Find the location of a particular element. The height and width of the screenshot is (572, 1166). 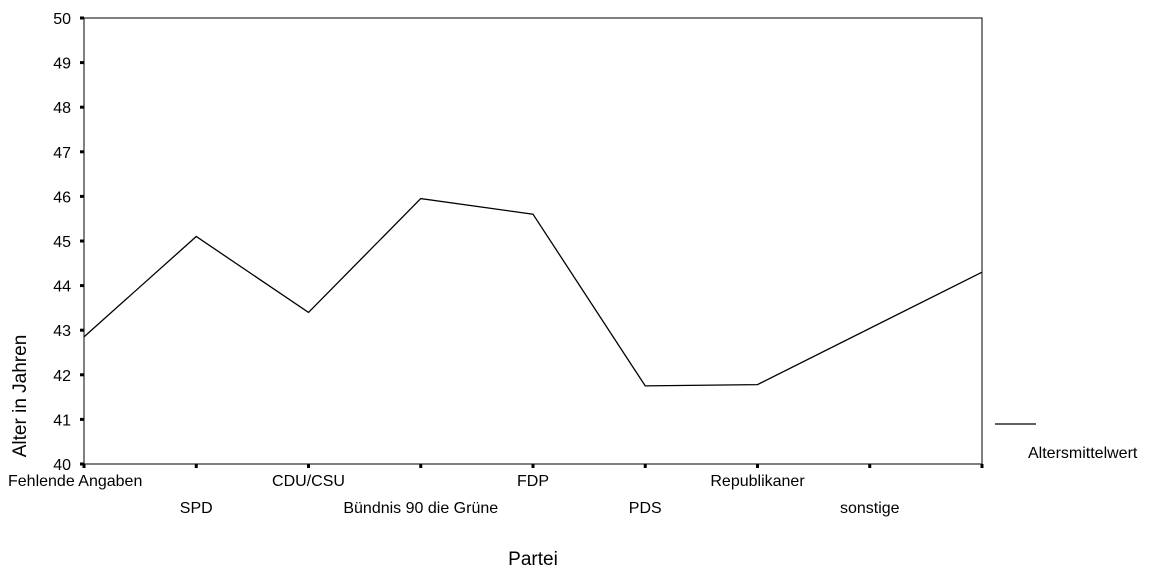

x-tick-label: Republikaner is located at coordinates (757, 481).